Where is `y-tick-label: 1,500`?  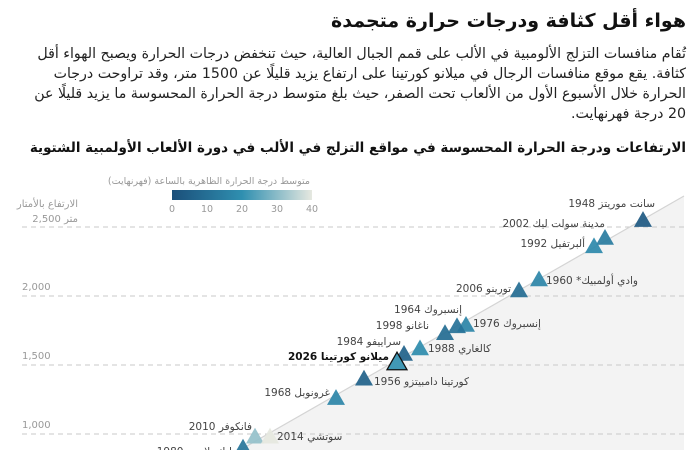
y-tick-label: 1,500 is located at coordinates (36, 356).